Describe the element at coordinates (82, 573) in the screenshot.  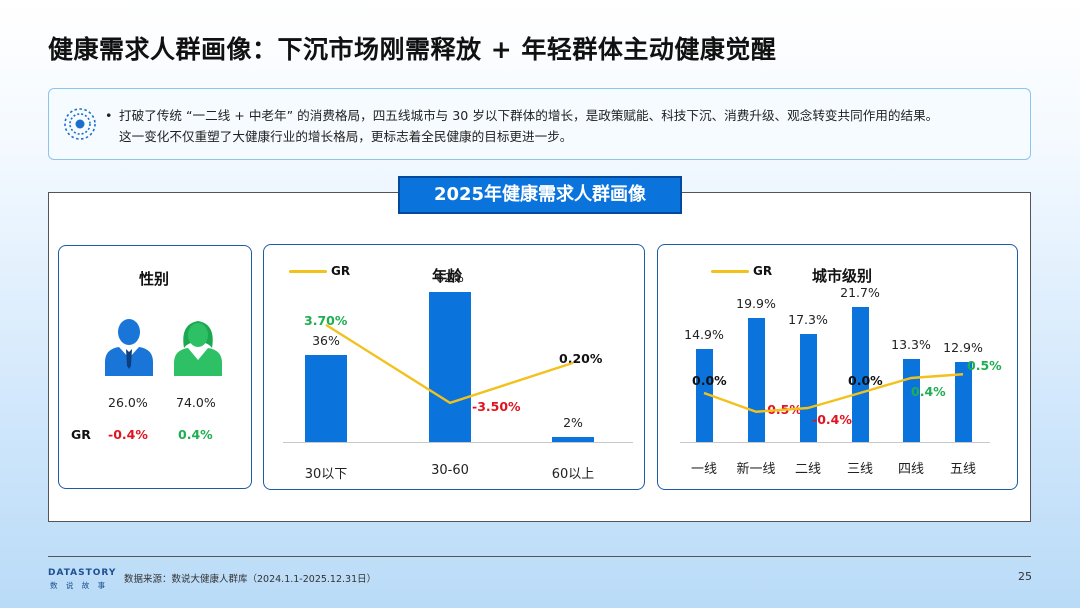
I see `brand-logo: DATASTORY` at that location.